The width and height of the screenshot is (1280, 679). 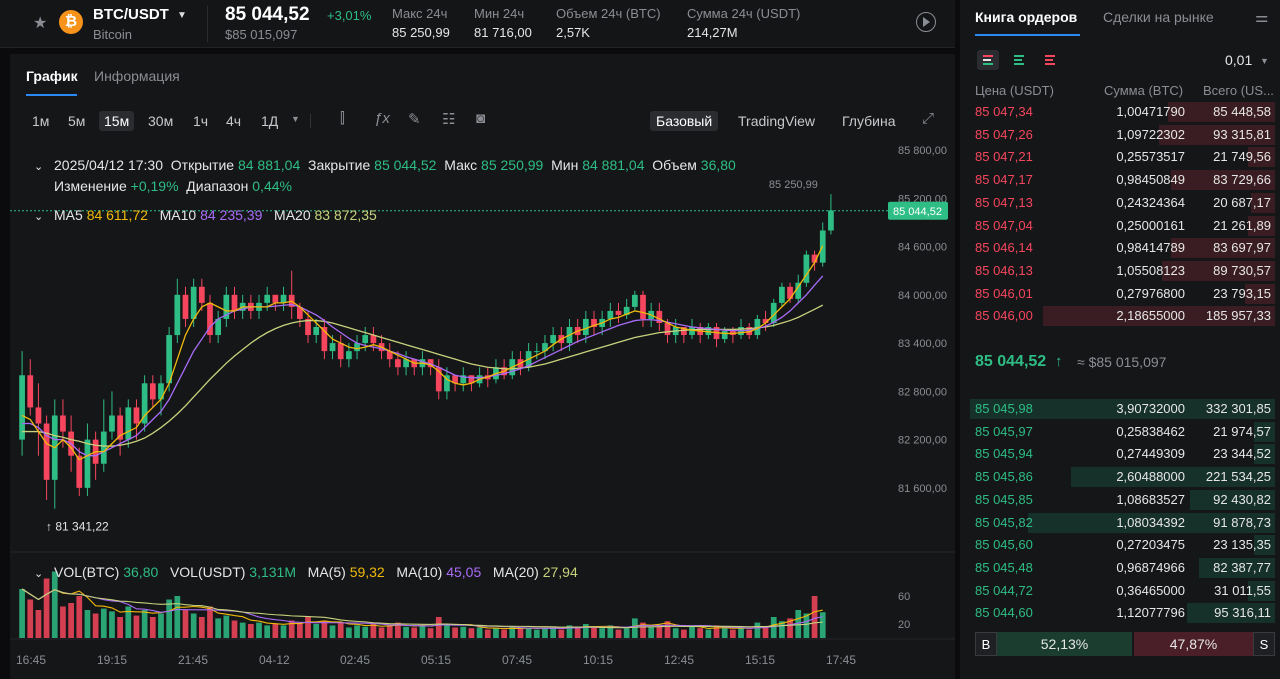 I want to click on bid-row: 85 045,85 1,08683527 92 430,82, so click(x=1122, y=500).